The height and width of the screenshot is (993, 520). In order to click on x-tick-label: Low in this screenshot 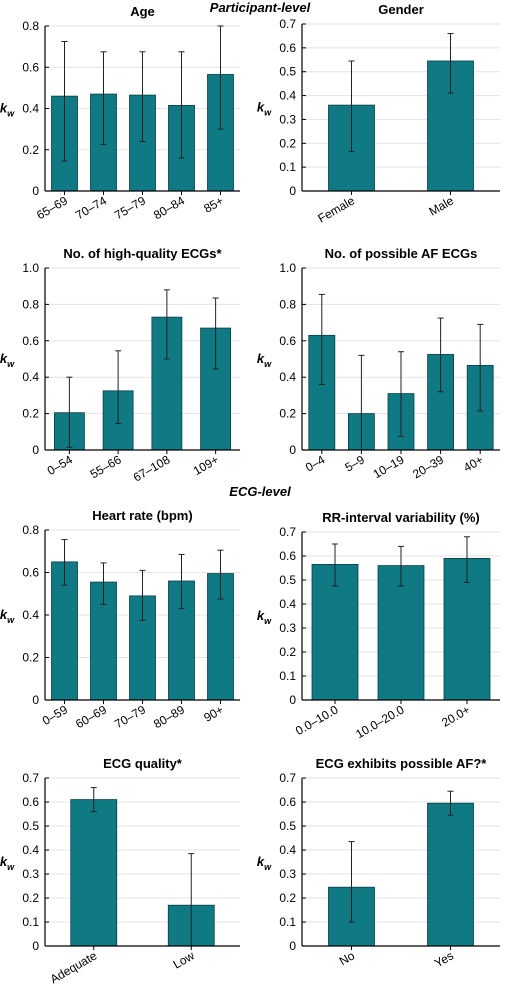, I will do `click(184, 959)`.